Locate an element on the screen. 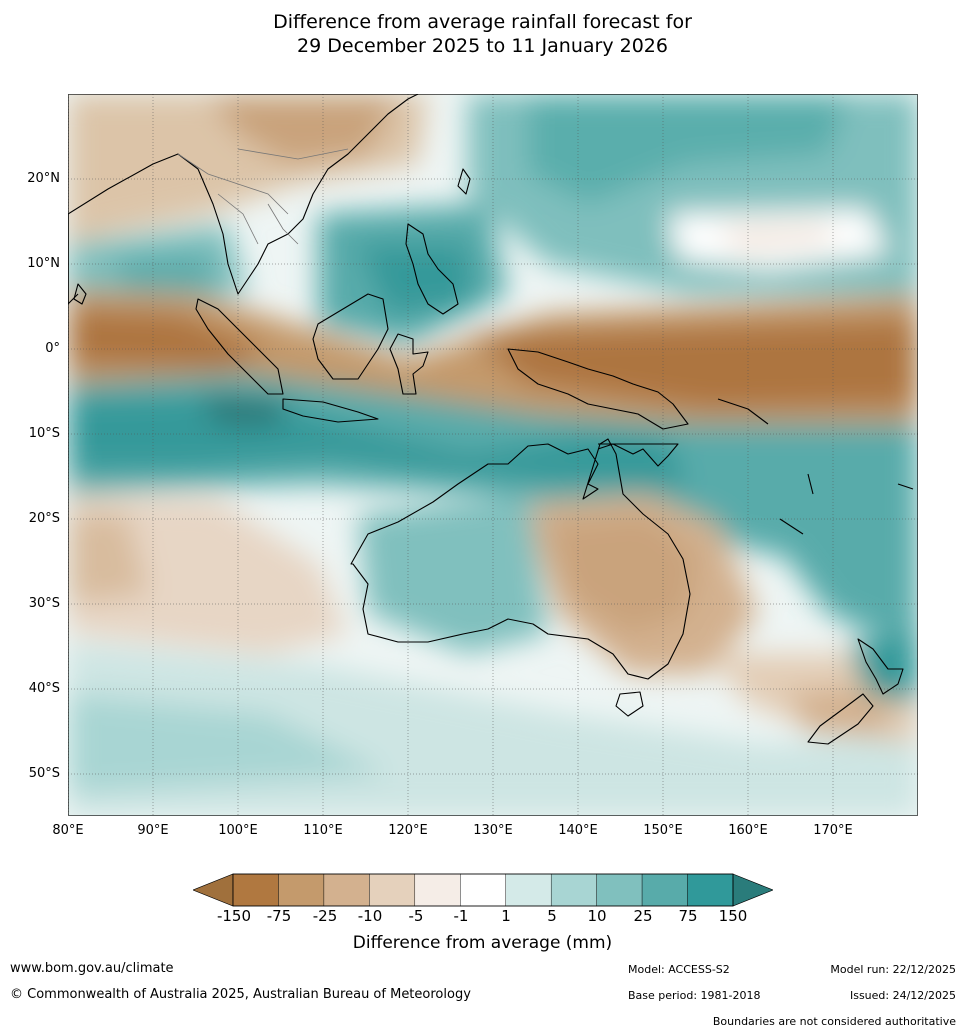 This screenshot has width=965, height=1035. lon-label-90e: 90°E is located at coordinates (153, 830).